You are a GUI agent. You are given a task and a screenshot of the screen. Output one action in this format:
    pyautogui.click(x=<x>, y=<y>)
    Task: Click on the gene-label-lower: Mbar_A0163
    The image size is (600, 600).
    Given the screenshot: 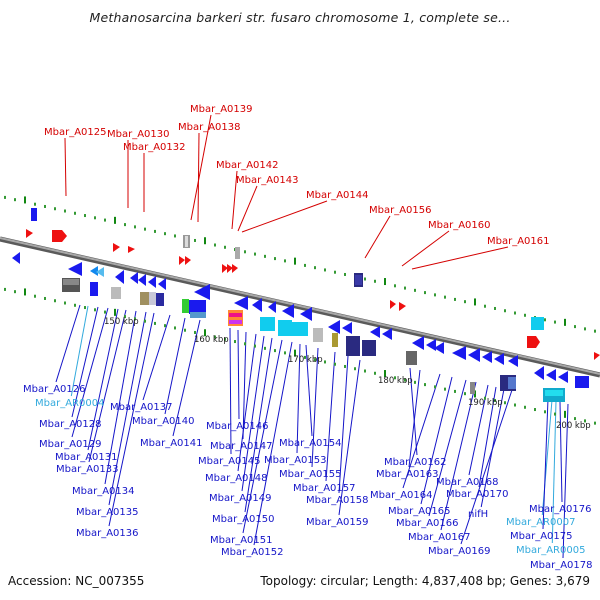 What is the action you would take?
    pyautogui.click(x=407, y=474)
    